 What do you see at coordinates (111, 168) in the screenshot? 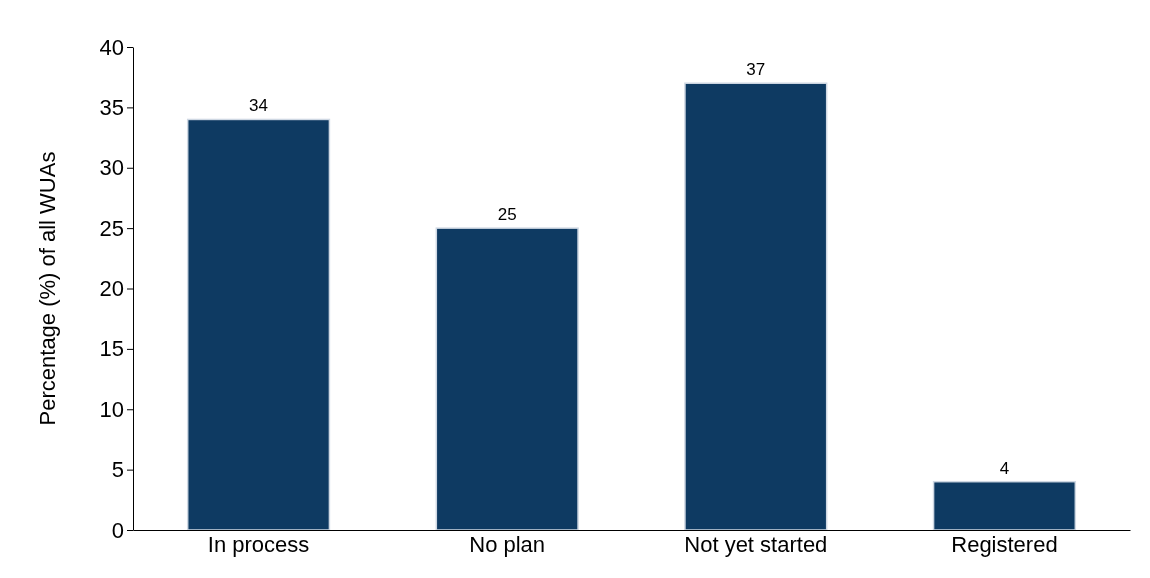
I see `y-tick-label: 30` at bounding box center [111, 168].